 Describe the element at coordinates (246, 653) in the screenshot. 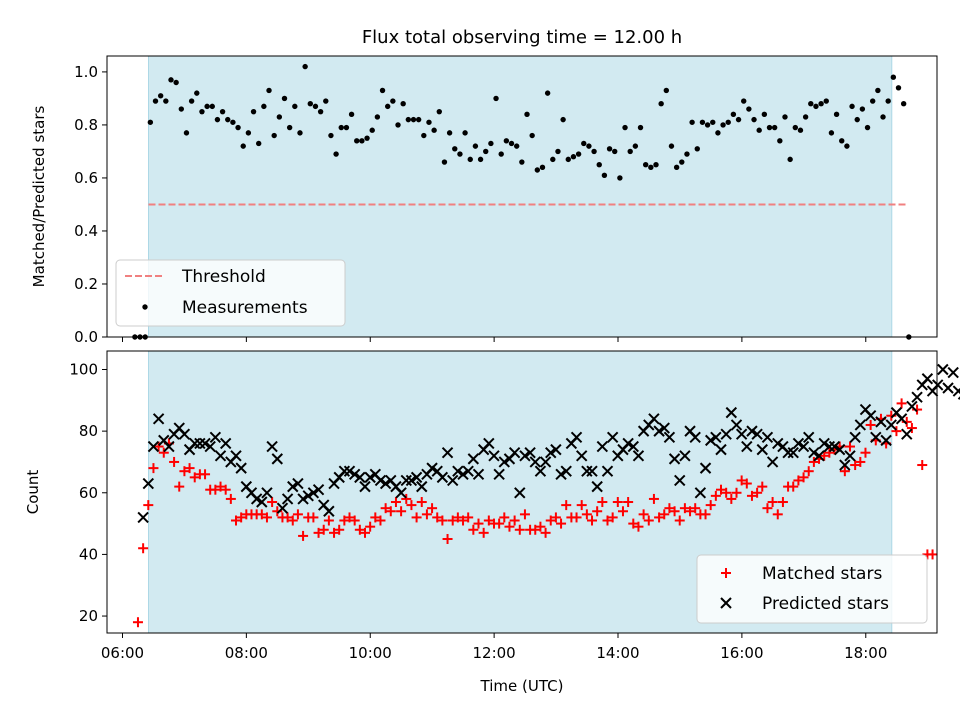

I see `x-tick-label: 08:00` at that location.